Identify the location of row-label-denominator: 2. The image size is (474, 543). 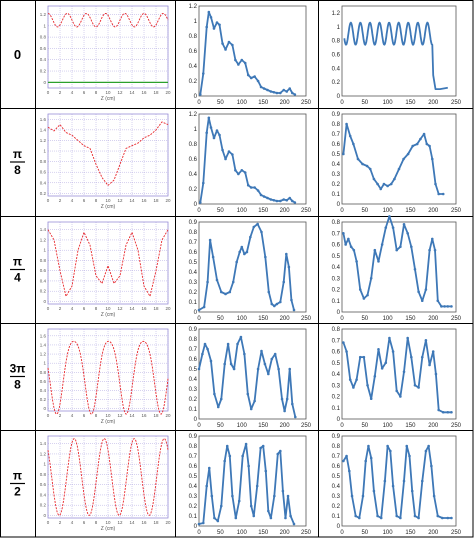
(17, 492).